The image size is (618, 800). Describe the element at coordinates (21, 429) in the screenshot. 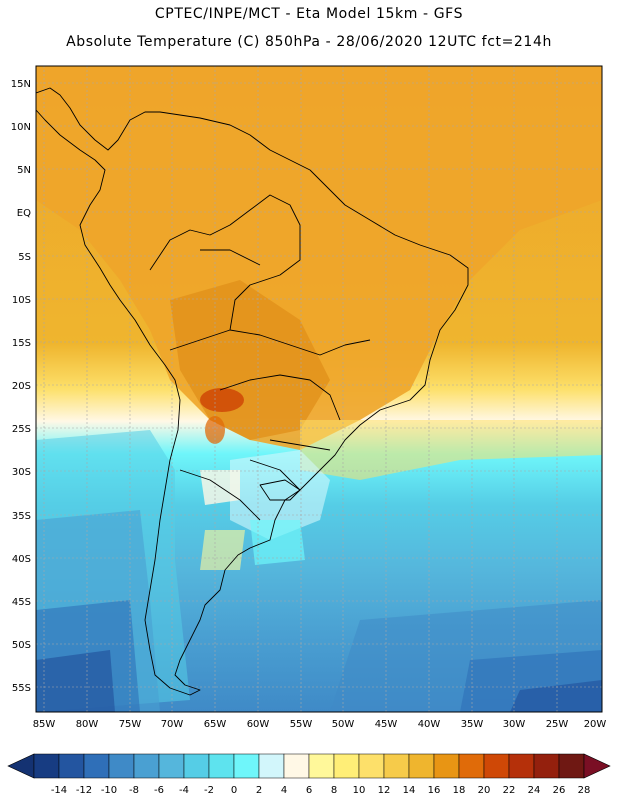

I see `lat-label: 25S` at that location.